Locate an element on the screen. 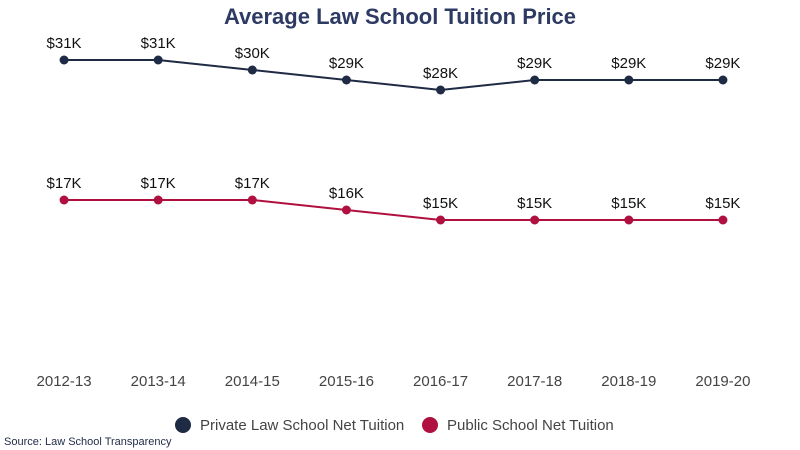  chart-title: Average Law School Tuition Price is located at coordinates (400, 16).